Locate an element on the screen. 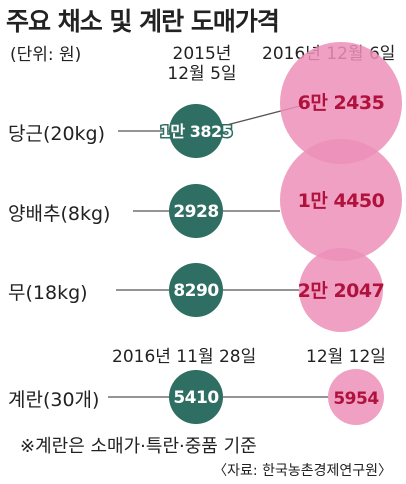  chart-title: 주요 채소 및 계란 도매가격 is located at coordinates (143, 21).